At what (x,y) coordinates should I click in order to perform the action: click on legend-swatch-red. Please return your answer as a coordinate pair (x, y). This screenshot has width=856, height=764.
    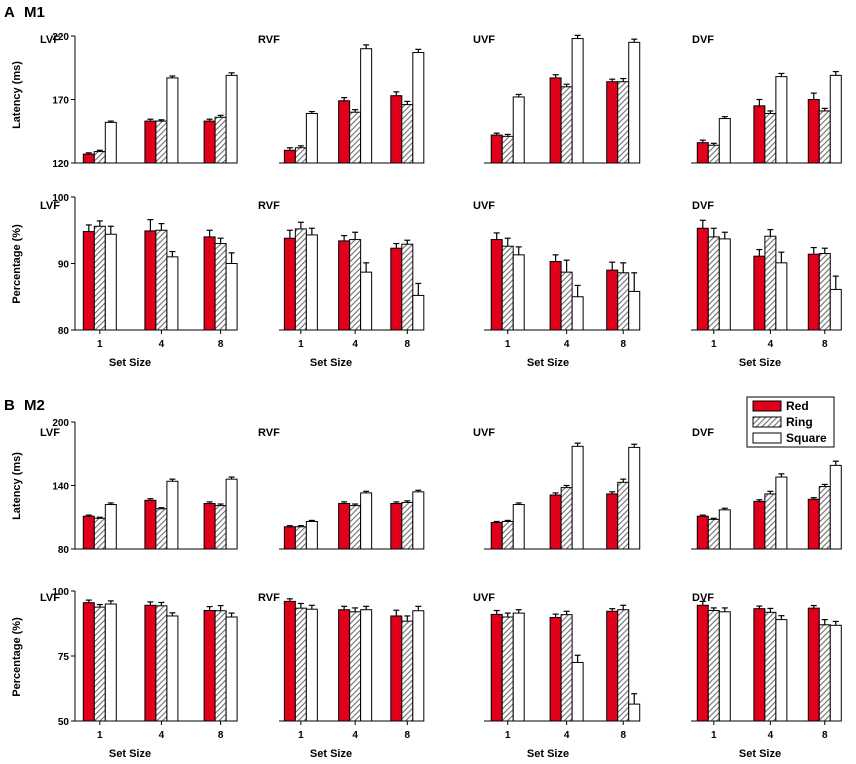
    Looking at the image, I should click on (767, 406).